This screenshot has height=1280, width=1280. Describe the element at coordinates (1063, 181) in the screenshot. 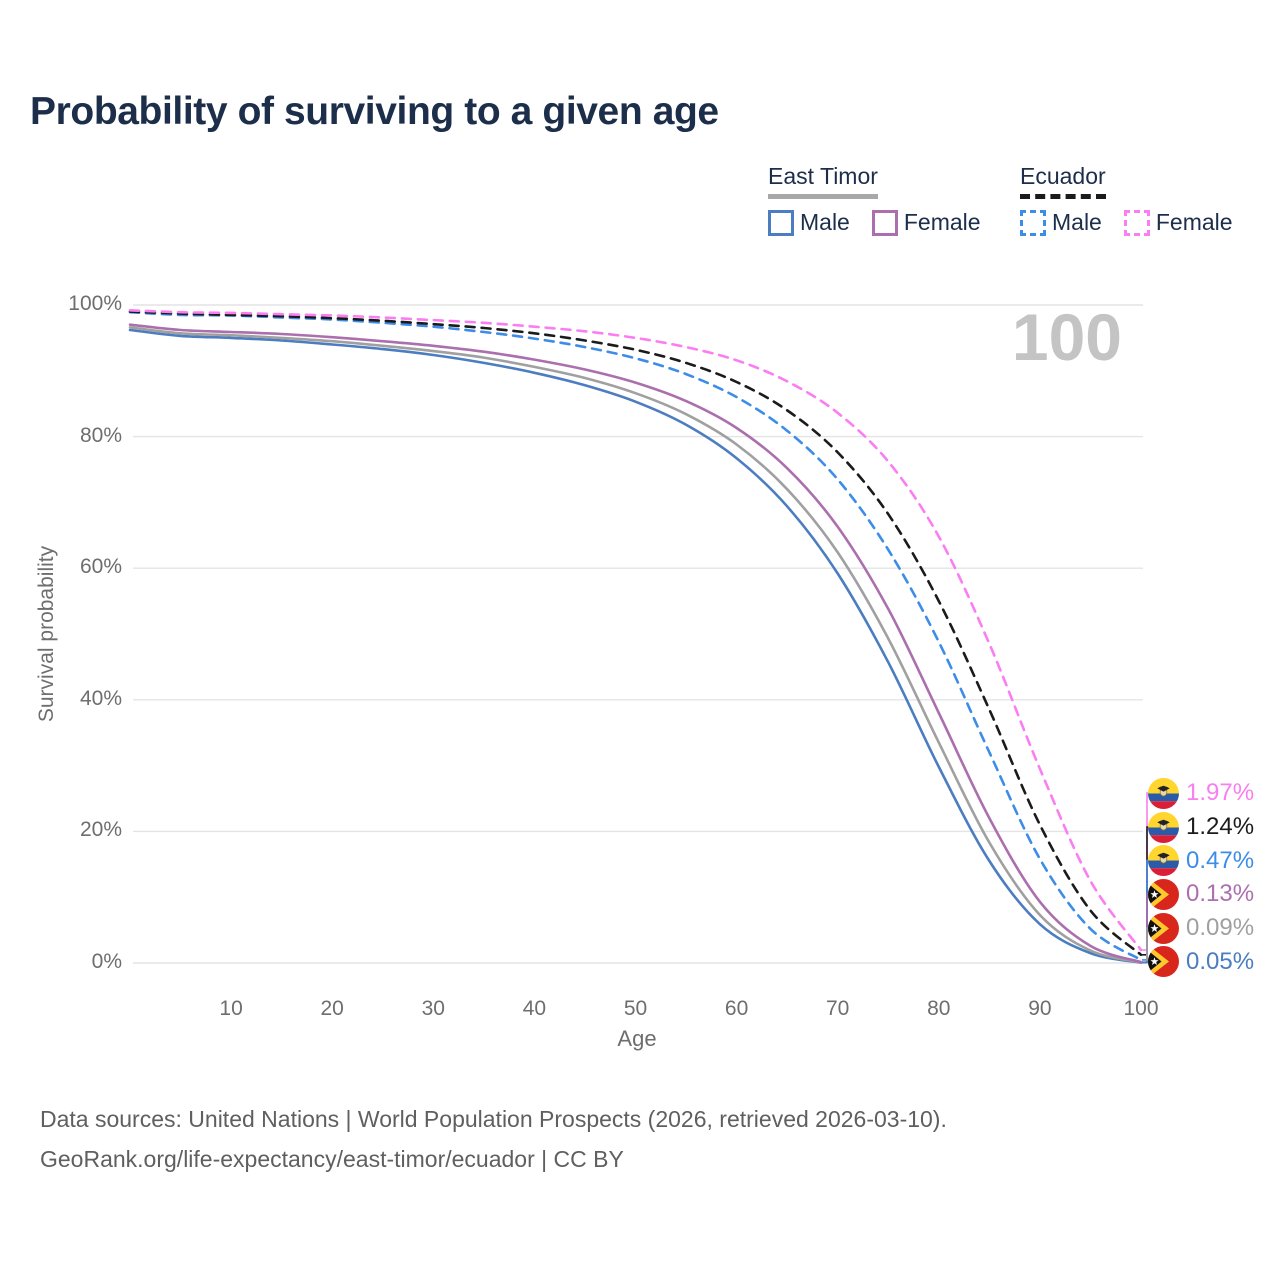

I see `legend-title-ecuador: Ecuador` at that location.